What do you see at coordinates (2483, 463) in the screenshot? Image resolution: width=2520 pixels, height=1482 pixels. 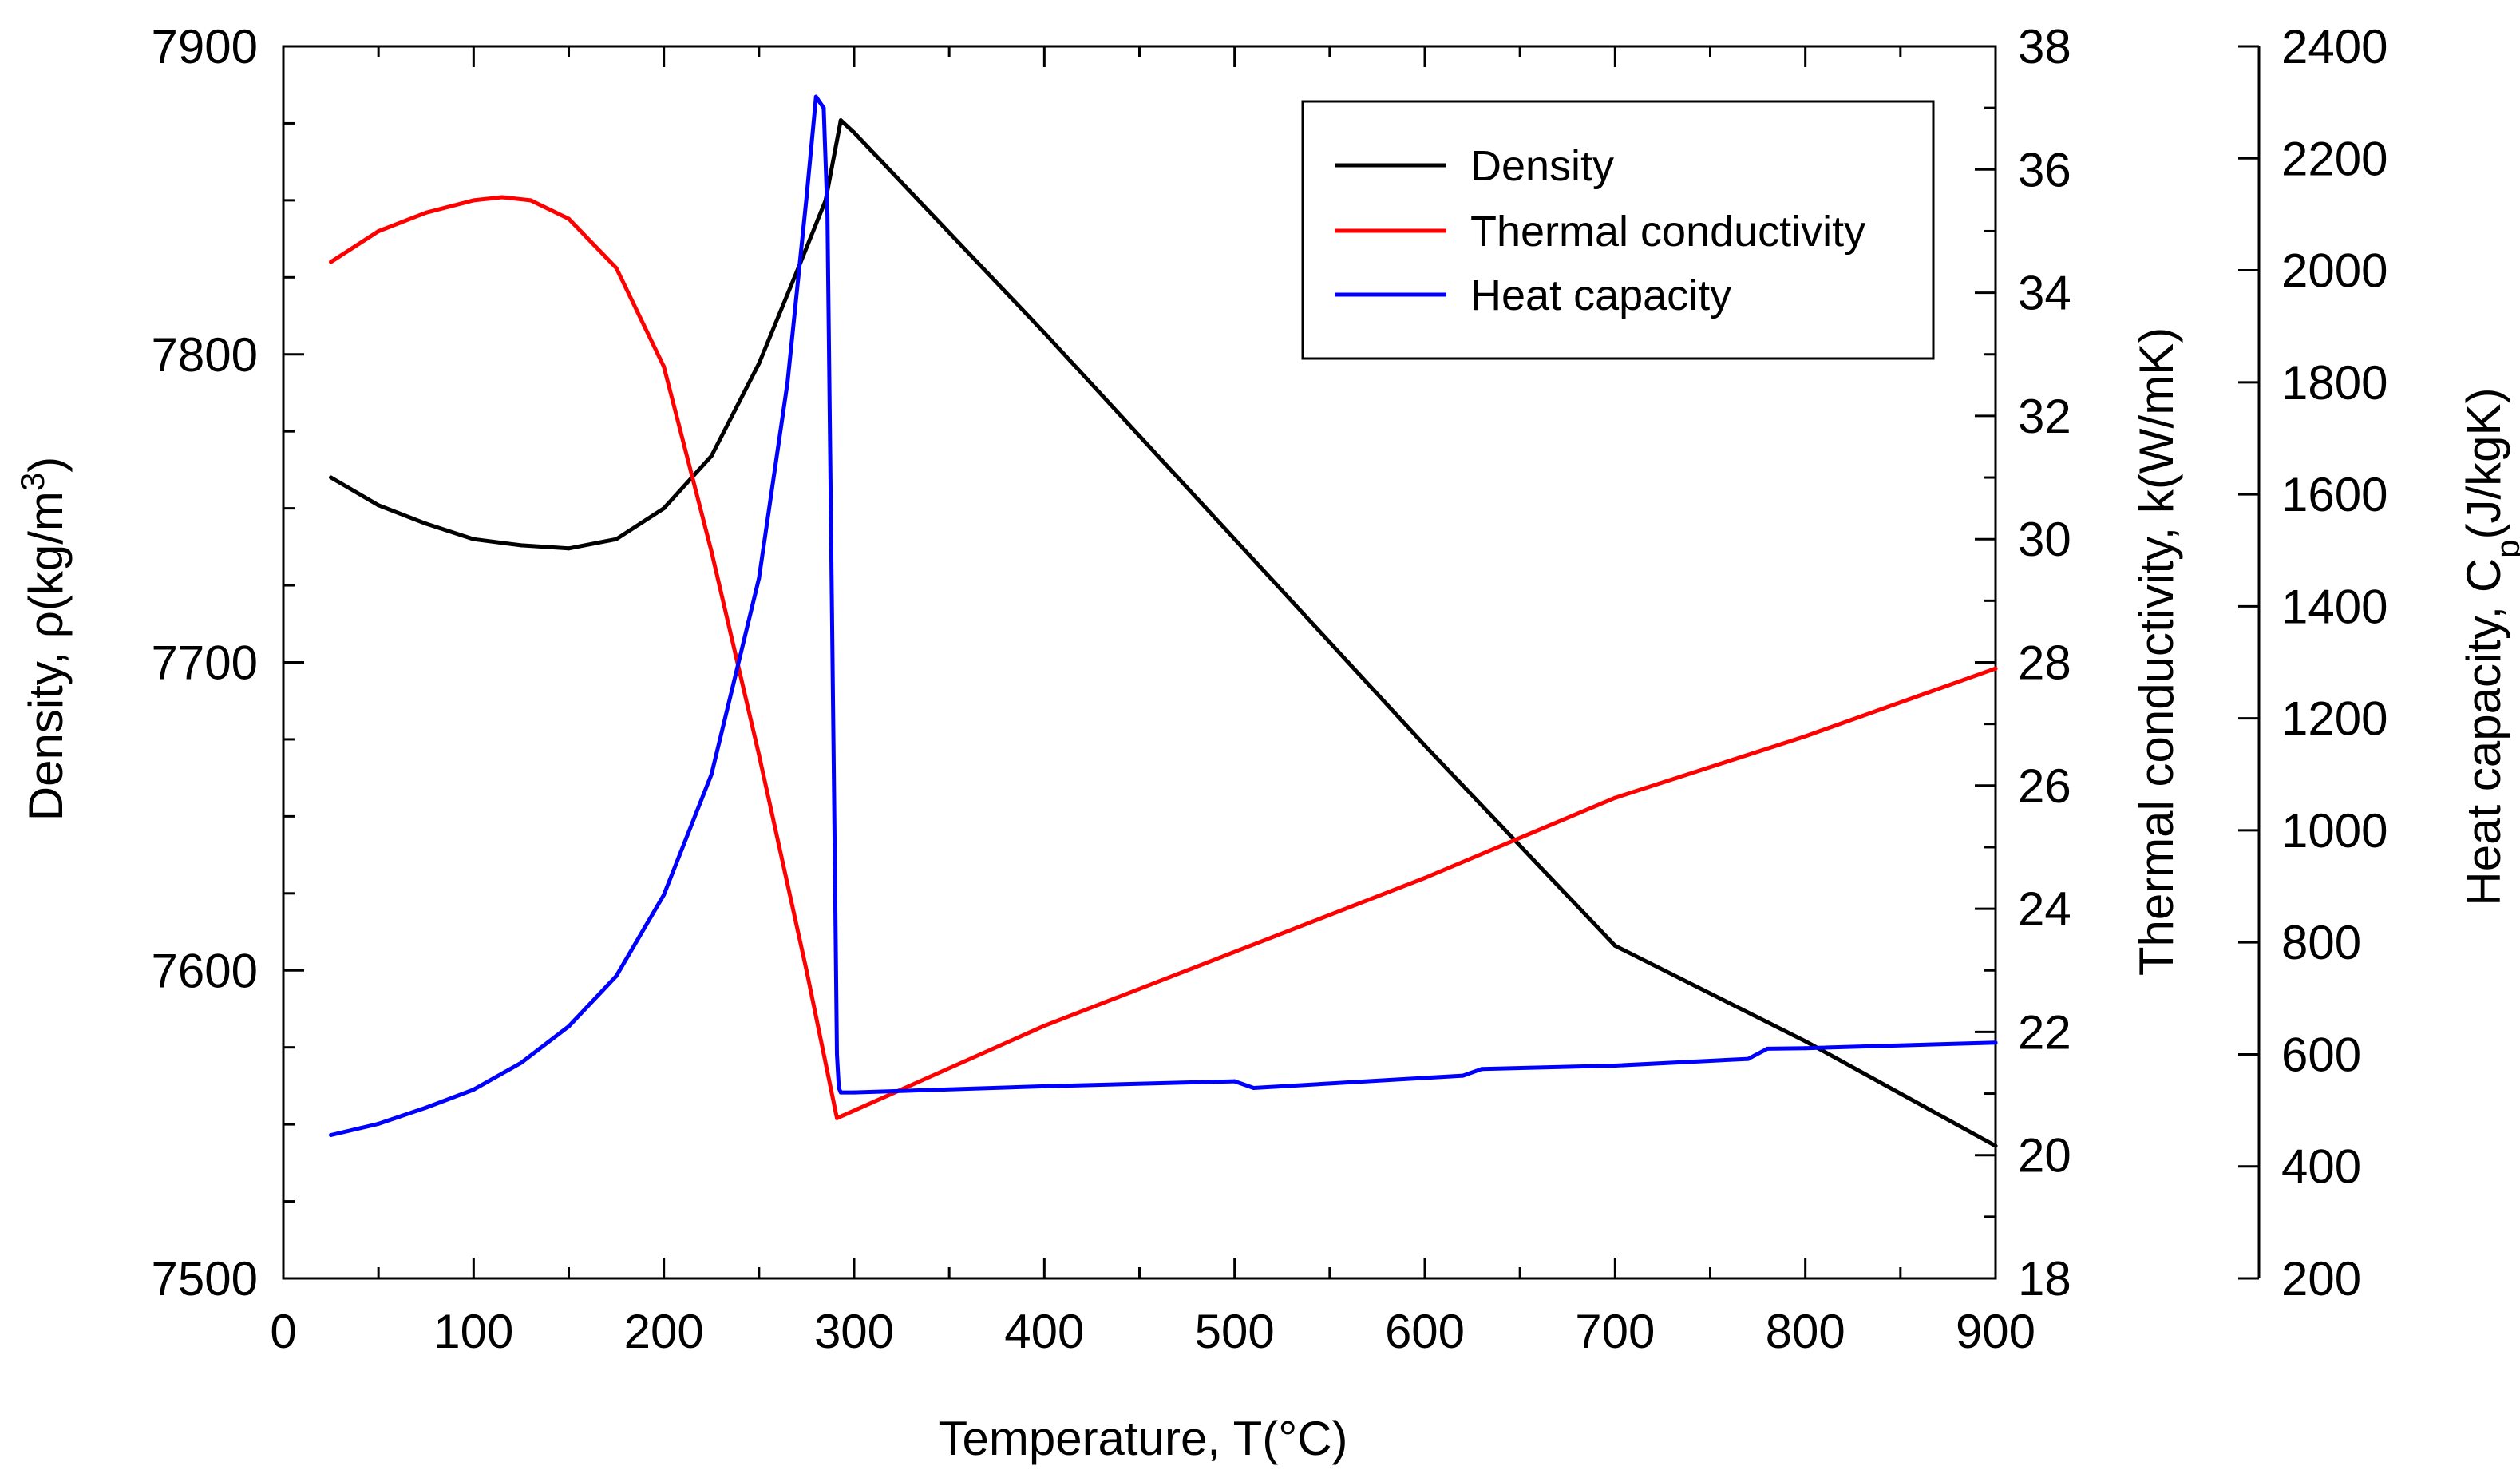 I see `heat-capacity-axis-title-end: (J/kgK)` at bounding box center [2483, 463].